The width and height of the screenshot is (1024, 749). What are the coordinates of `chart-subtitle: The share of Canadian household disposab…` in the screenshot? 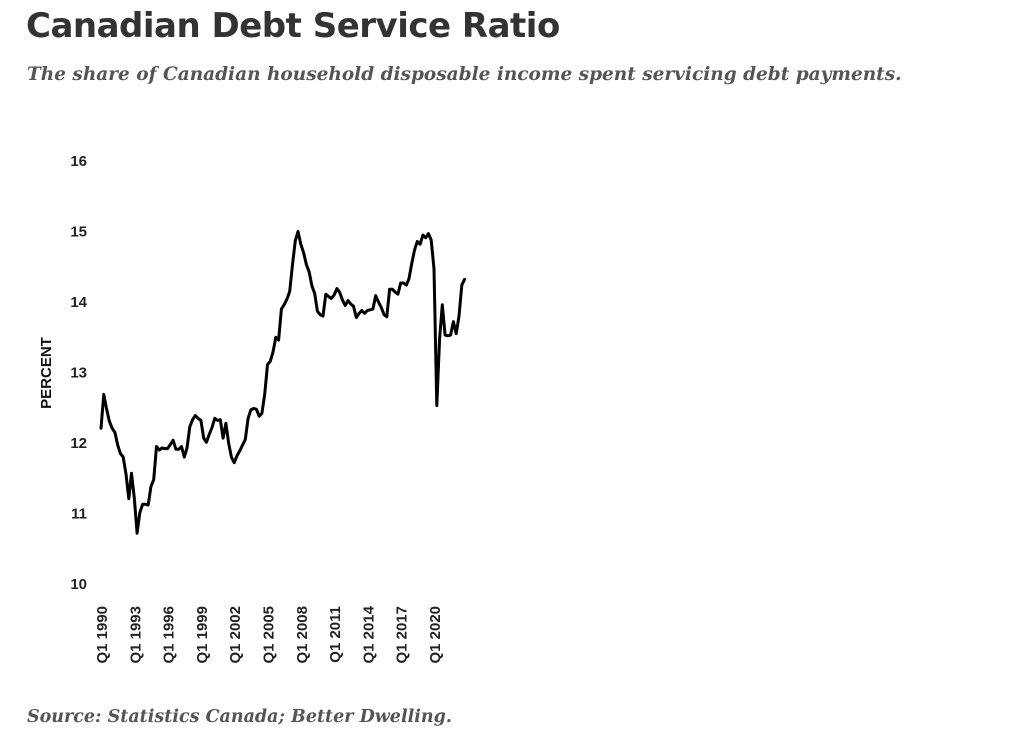 It's located at (464, 74).